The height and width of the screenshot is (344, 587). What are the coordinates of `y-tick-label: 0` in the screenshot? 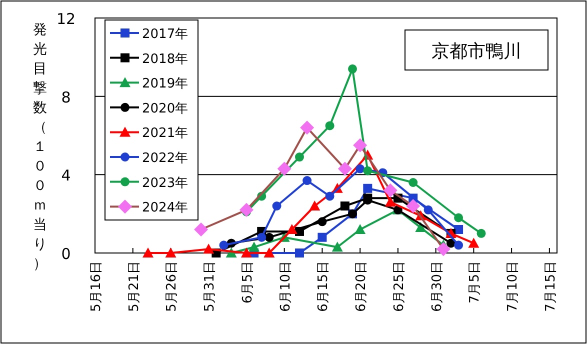 It's located at (66, 254).